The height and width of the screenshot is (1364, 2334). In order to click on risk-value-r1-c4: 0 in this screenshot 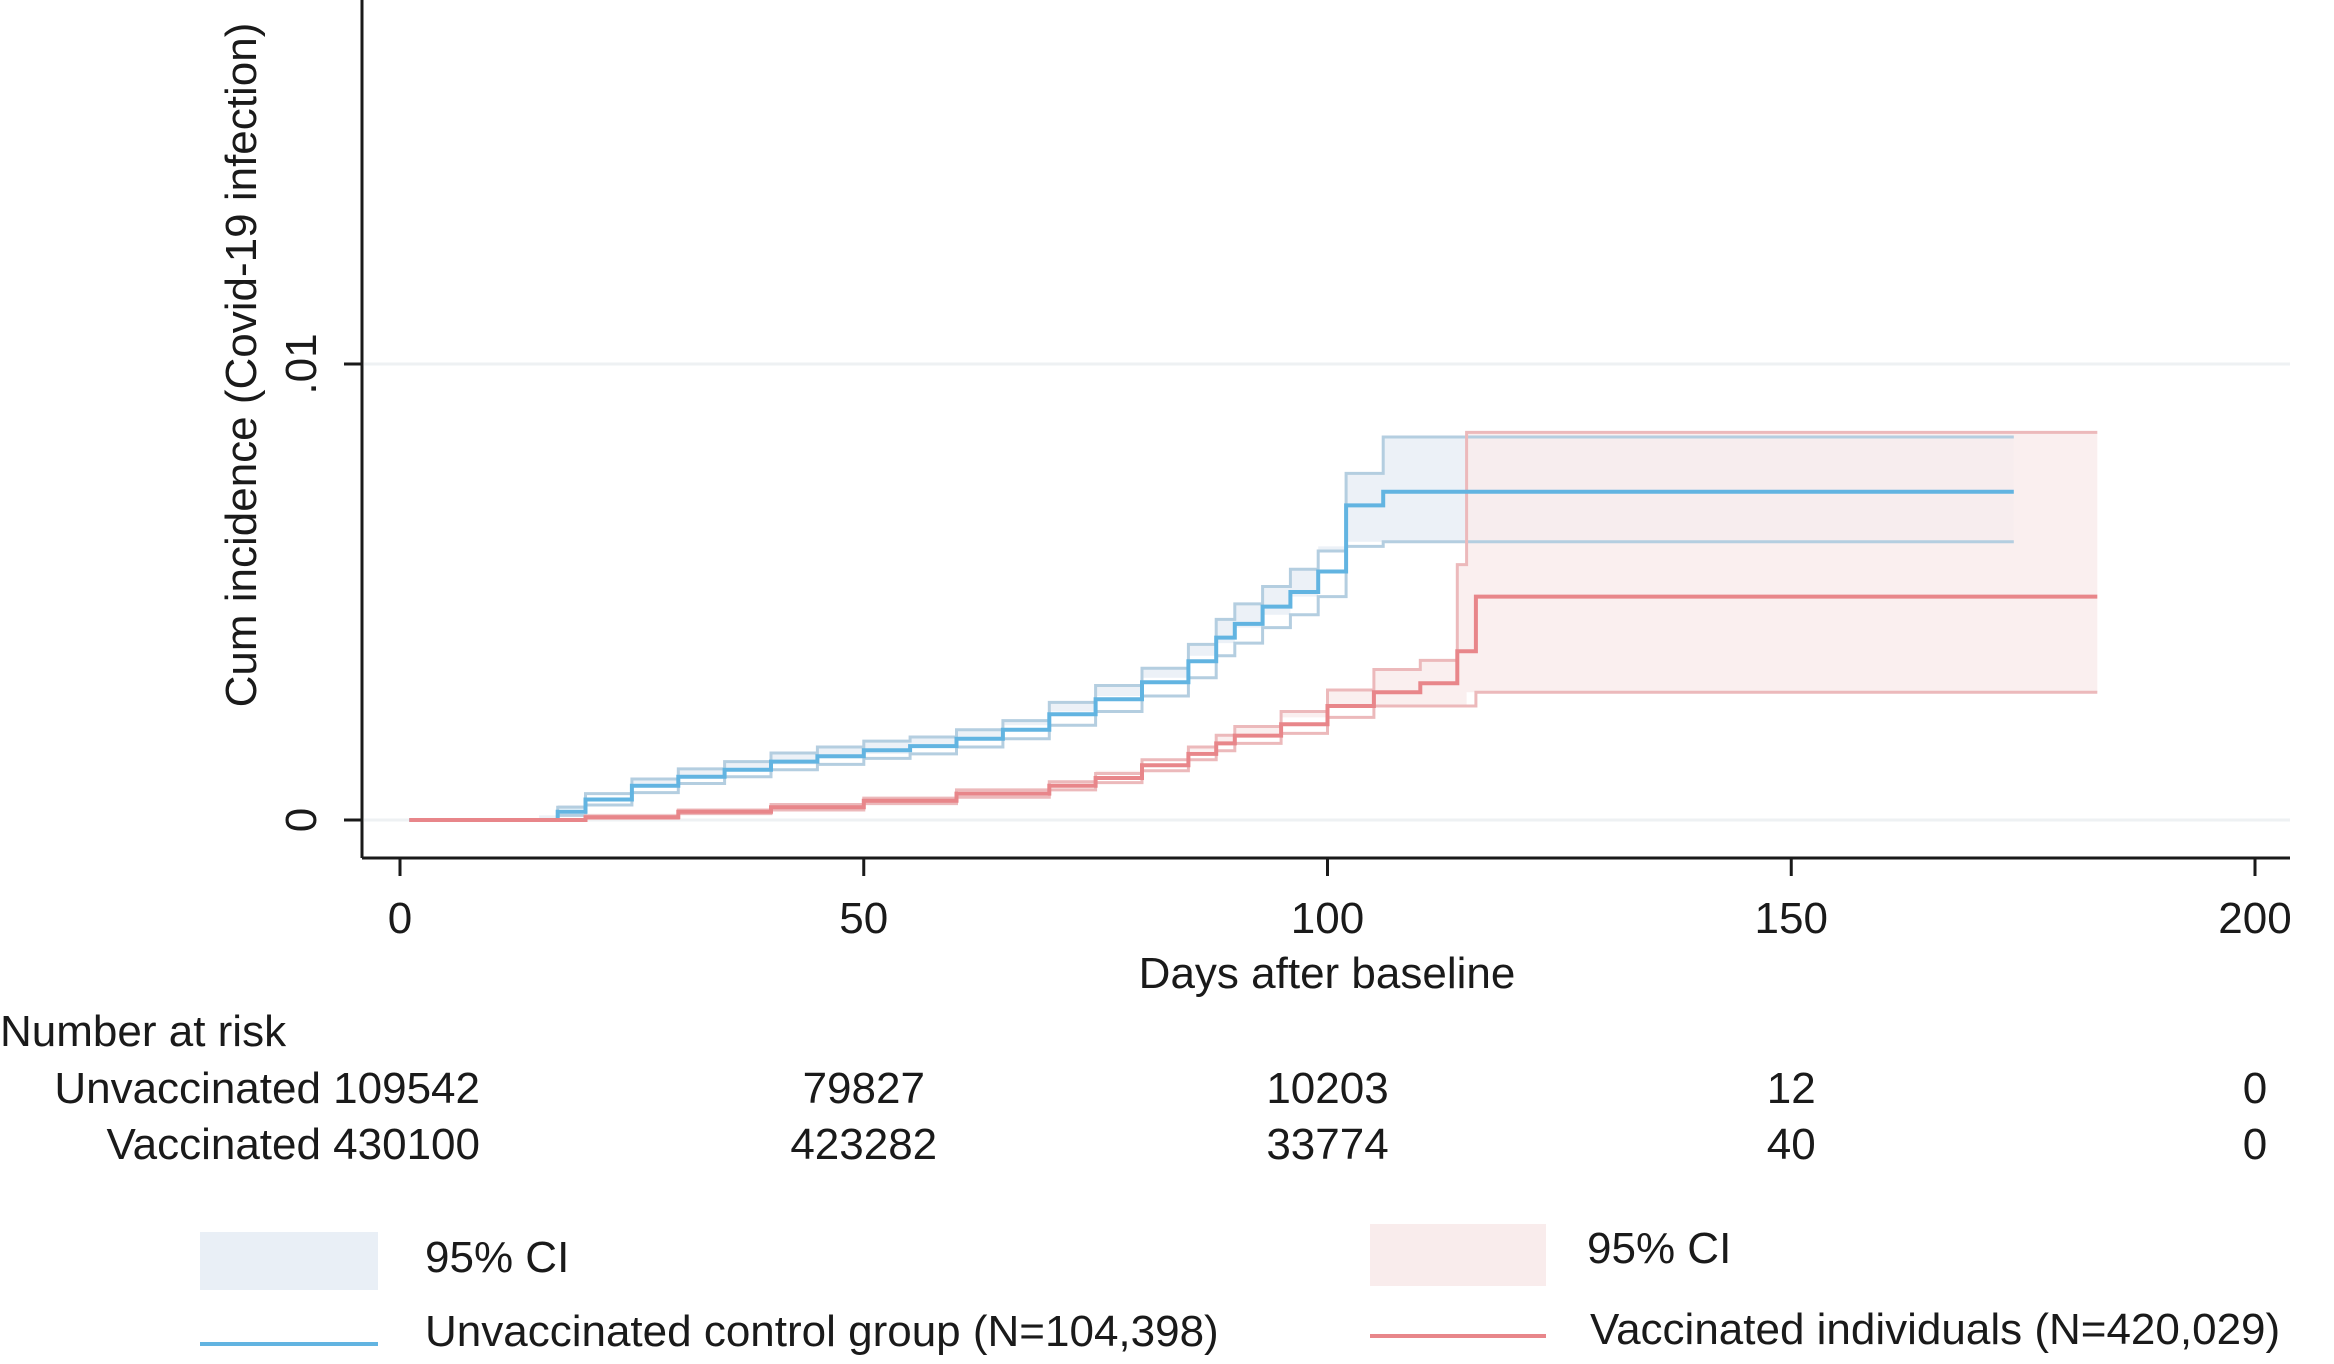, I will do `click(2255, 1144)`.